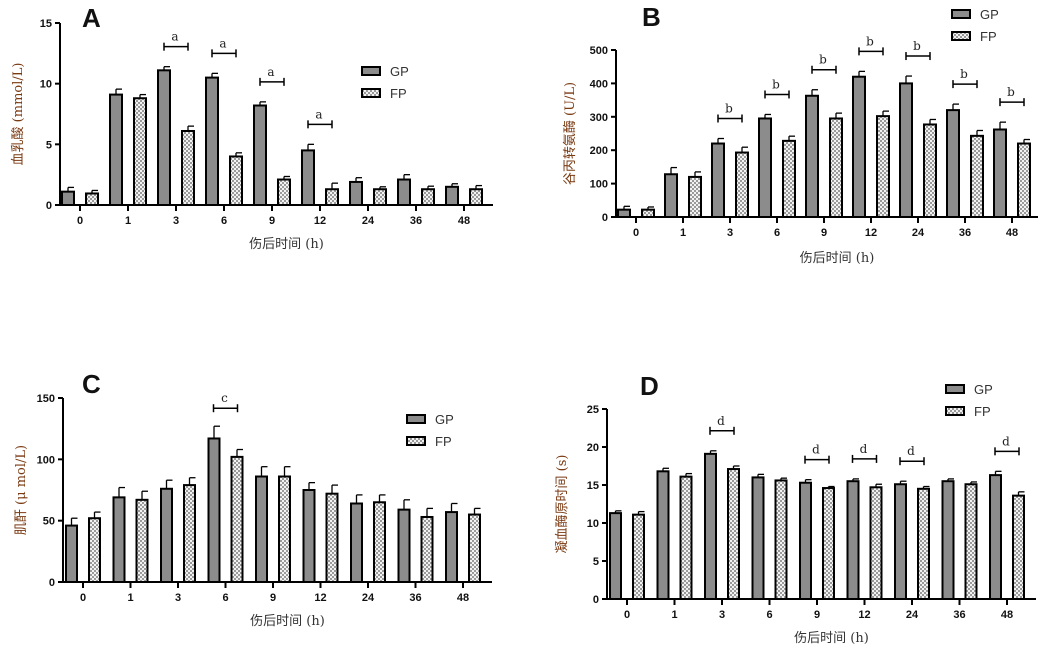 This screenshot has height=652, width=1040. Describe the element at coordinates (49, 522) in the screenshot. I see `y-tick-label: 50` at that location.